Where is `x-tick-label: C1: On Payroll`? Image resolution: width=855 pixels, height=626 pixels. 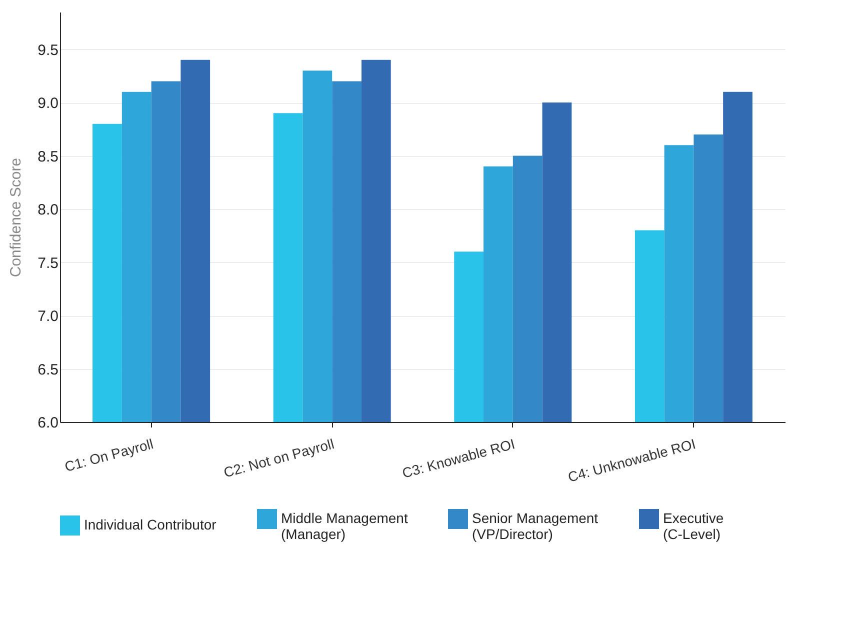 x-tick-label: C1: On Payroll is located at coordinates (108, 455).